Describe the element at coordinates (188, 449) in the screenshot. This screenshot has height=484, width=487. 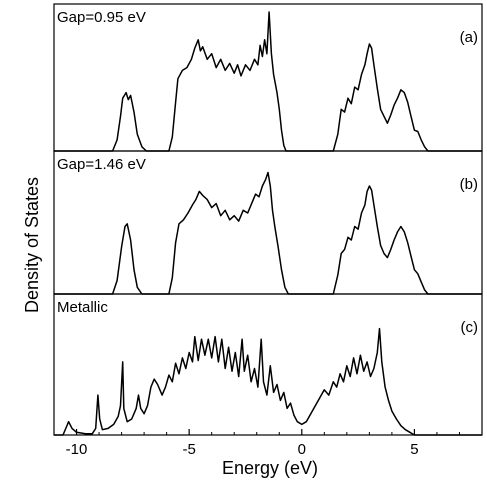
I see `x-tick-label: -5` at that location.